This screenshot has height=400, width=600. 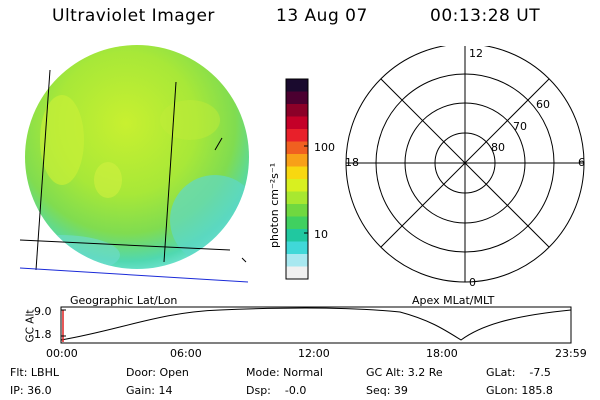 What do you see at coordinates (34, 372) in the screenshot?
I see `status-filter: Flt: LBHL` at bounding box center [34, 372].